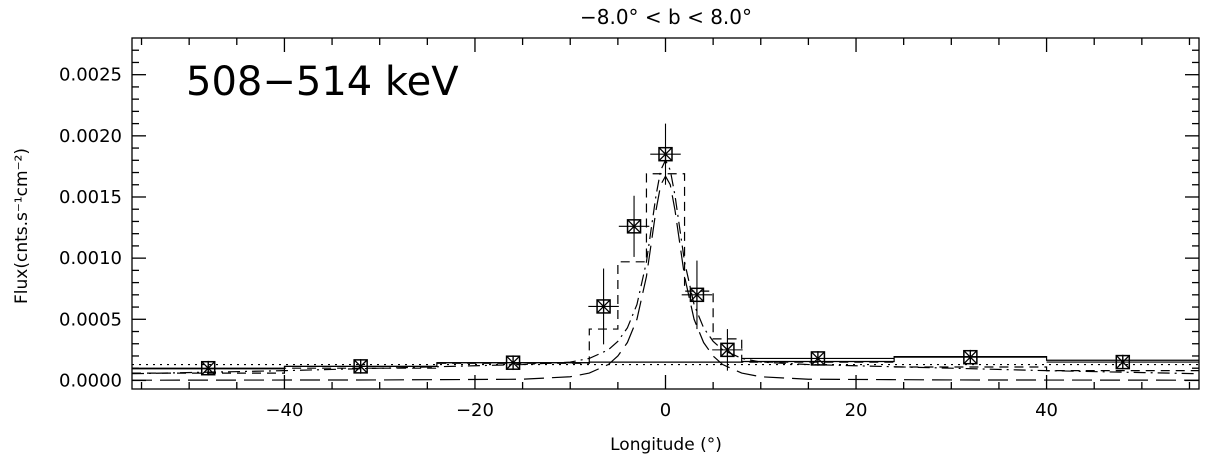 Image resolution: width=1212 pixels, height=459 pixels. What do you see at coordinates (90, 319) in the screenshot?
I see `y-tick-label: 0.0005` at bounding box center [90, 319].